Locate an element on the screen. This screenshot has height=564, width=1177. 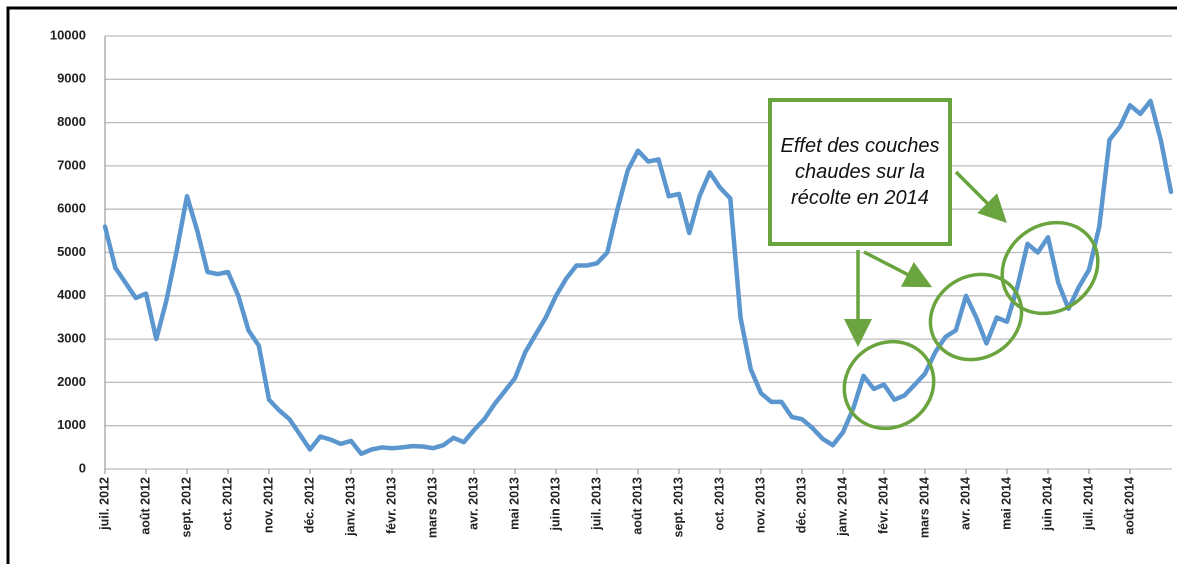
x-tick-label: mai 2014 is located at coordinates (1006, 503).